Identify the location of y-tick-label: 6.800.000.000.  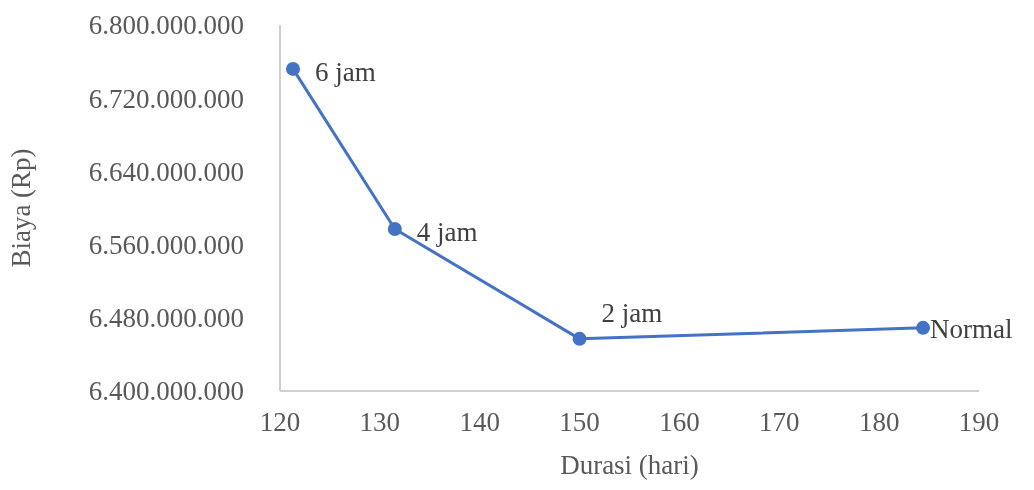
(166, 25).